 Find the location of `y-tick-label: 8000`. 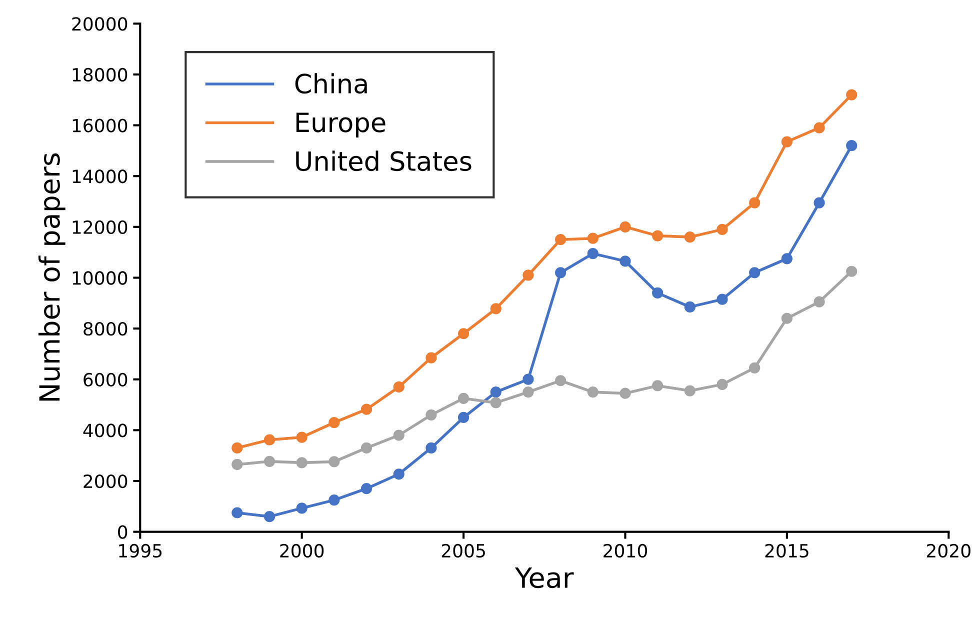

y-tick-label: 8000 is located at coordinates (106, 329).